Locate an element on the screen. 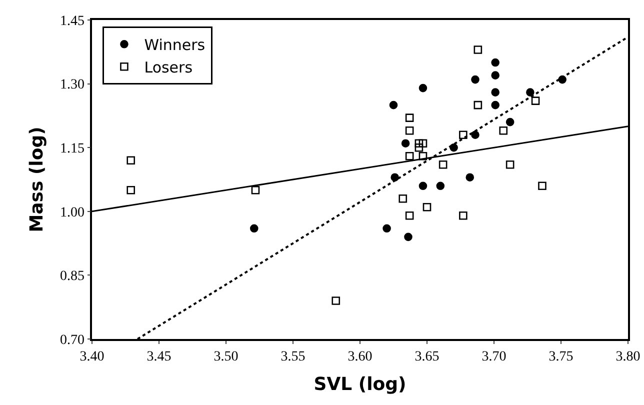 This screenshot has width=644, height=405. legend-label: Winners is located at coordinates (175, 45).